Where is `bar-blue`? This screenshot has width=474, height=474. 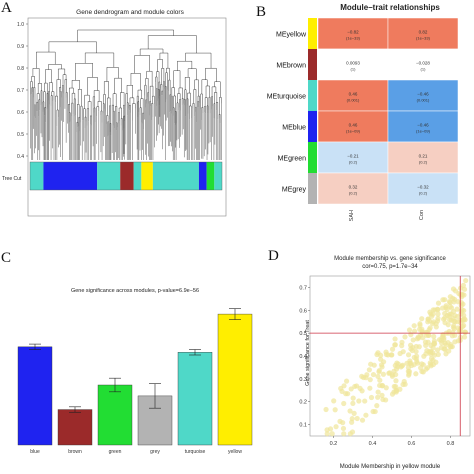 bar-blue is located at coordinates (35, 396).